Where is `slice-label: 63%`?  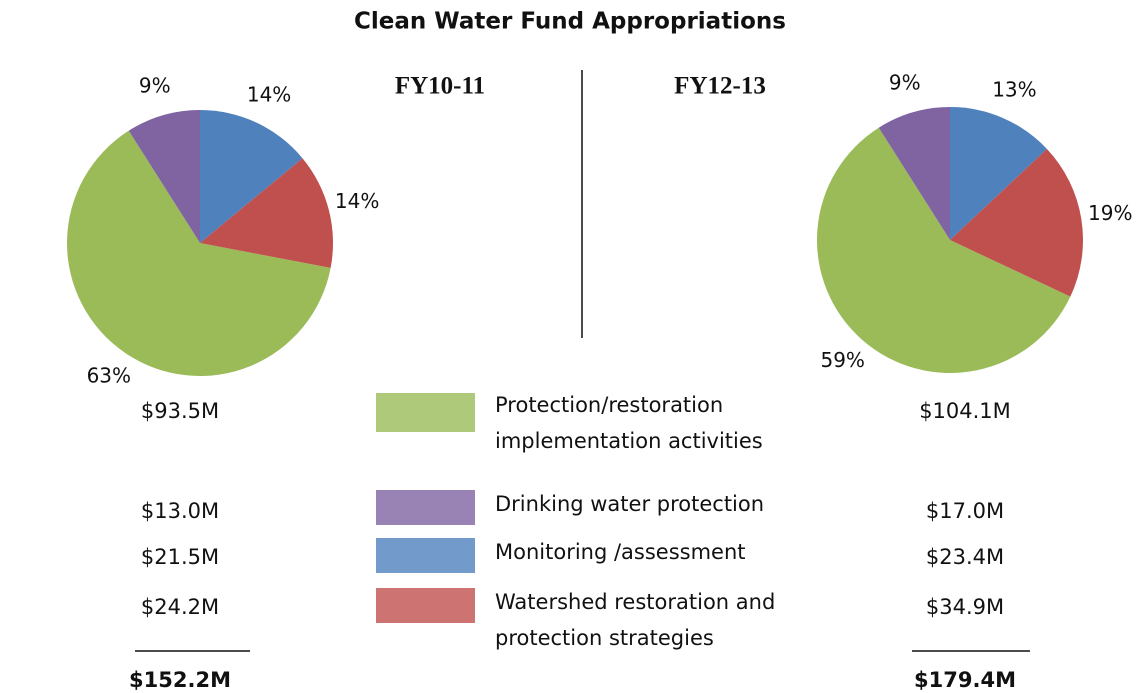
slice-label: 63% is located at coordinates (109, 376).